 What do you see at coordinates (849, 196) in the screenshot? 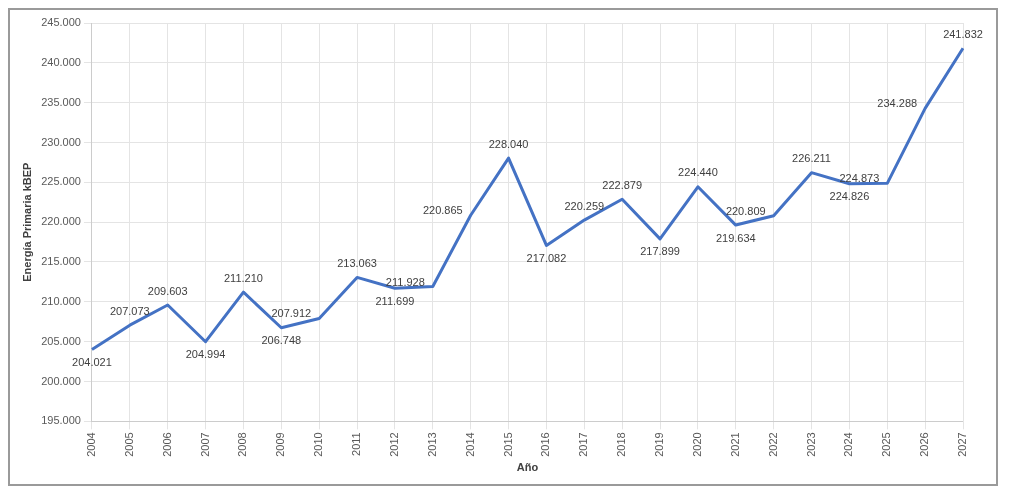
I see `data-label: 224.826` at bounding box center [849, 196].